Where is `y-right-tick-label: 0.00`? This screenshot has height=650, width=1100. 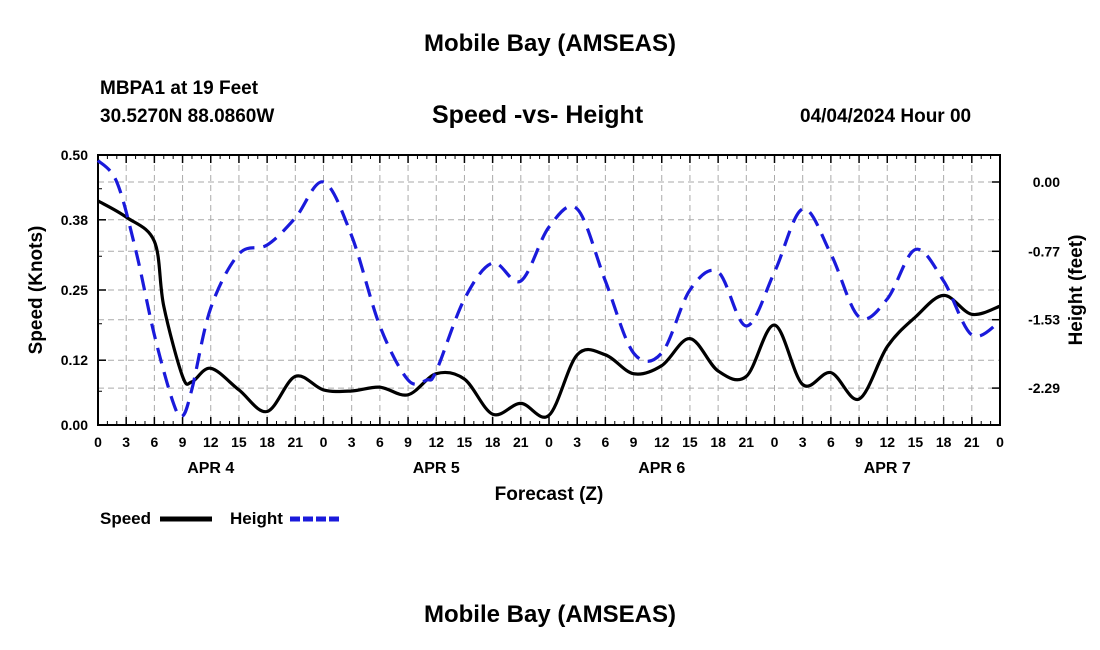 y-right-tick-label: 0.00 is located at coordinates (1046, 182).